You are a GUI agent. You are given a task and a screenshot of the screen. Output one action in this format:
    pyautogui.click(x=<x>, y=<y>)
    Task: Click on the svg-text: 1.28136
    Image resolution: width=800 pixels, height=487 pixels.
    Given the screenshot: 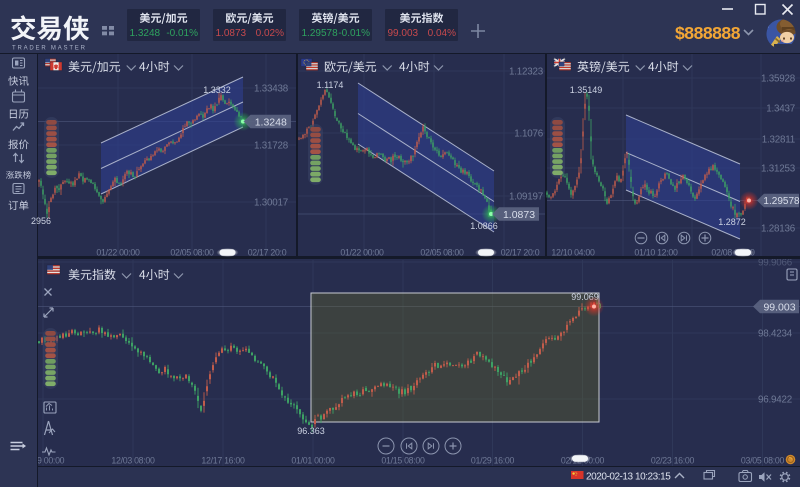 What is the action you would take?
    pyautogui.click(x=778, y=228)
    